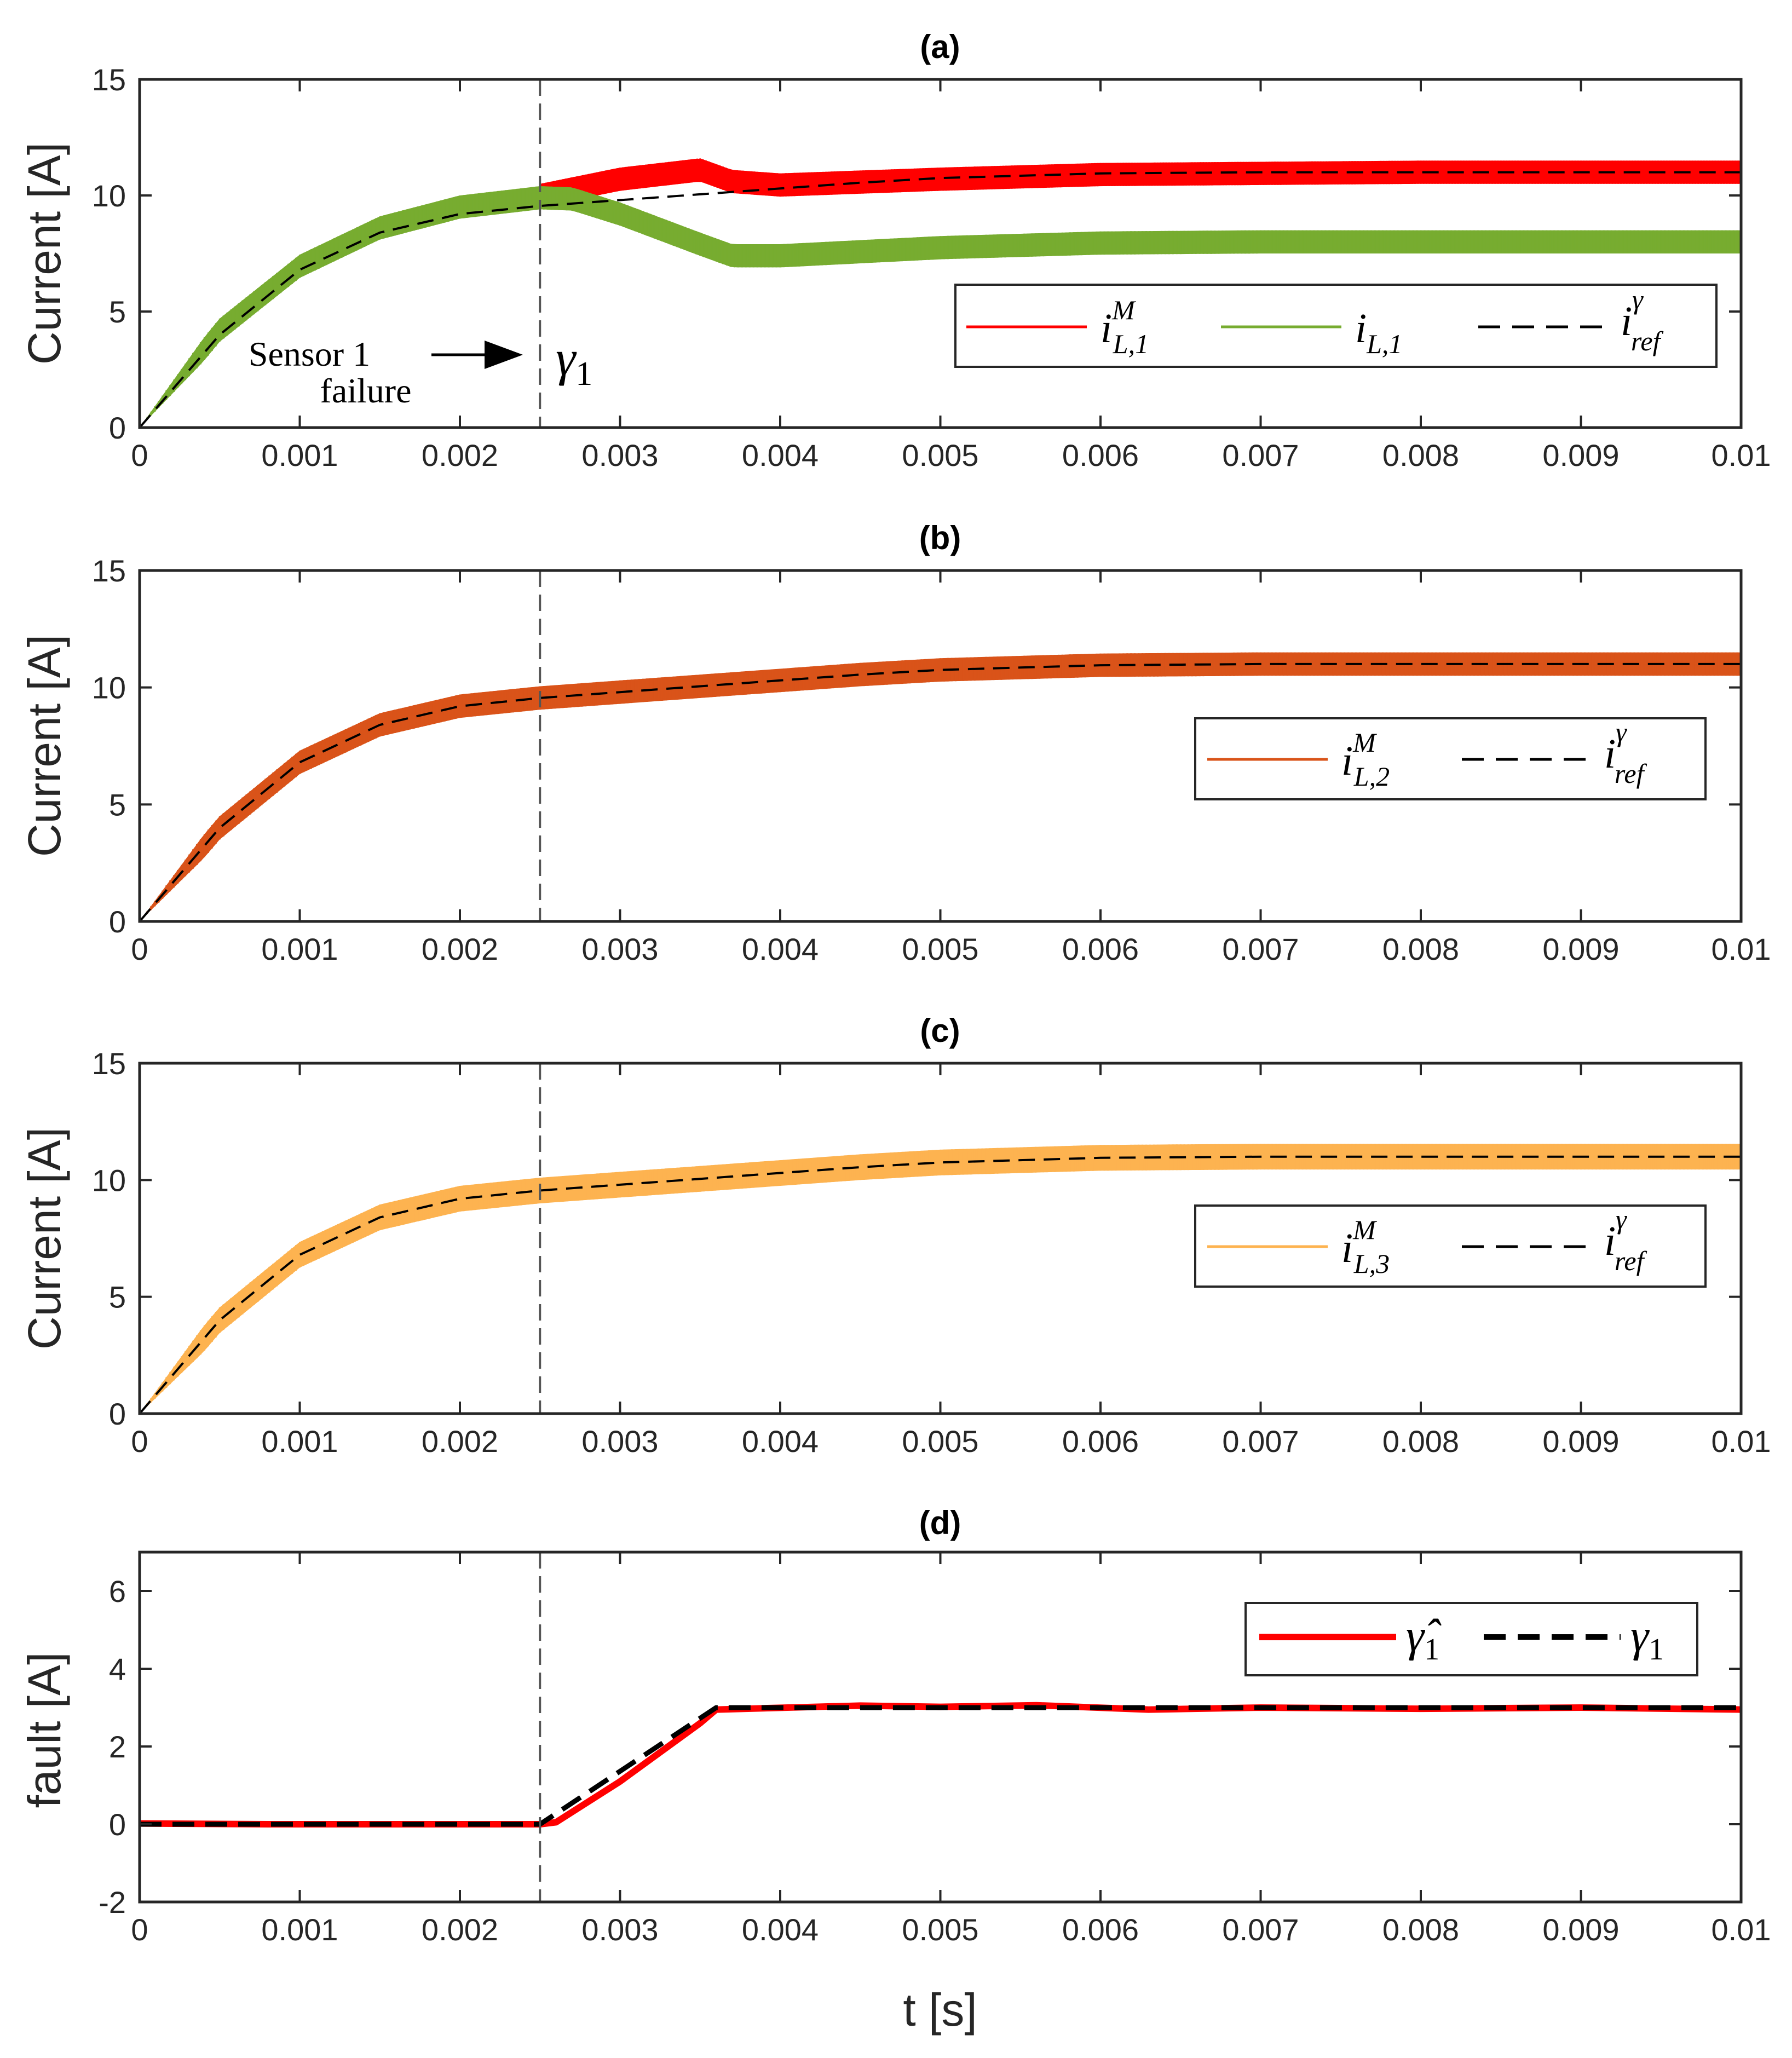  Describe the element at coordinates (299, 455) in the screenshot. I see `xtick-label-a: 0.001` at that location.